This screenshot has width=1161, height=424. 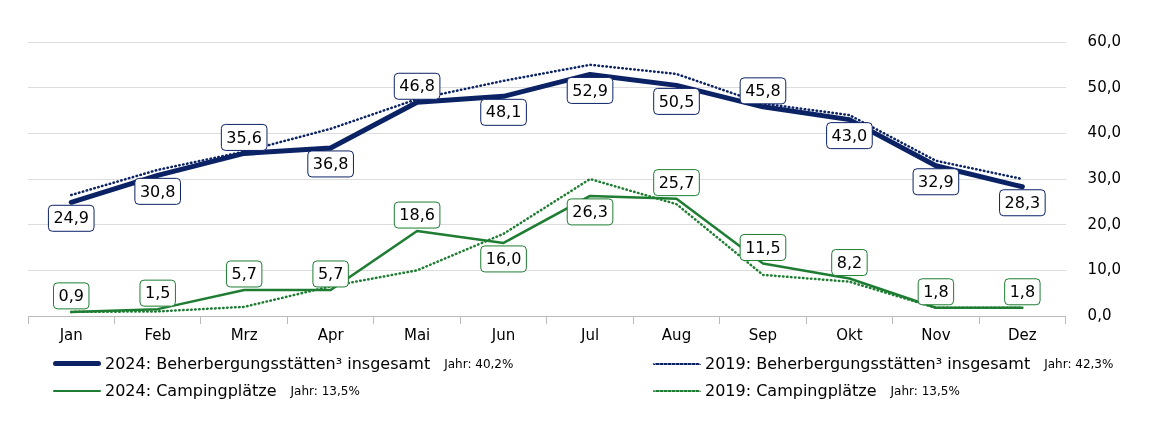 I want to click on data-label: 0,9, so click(x=71, y=296).